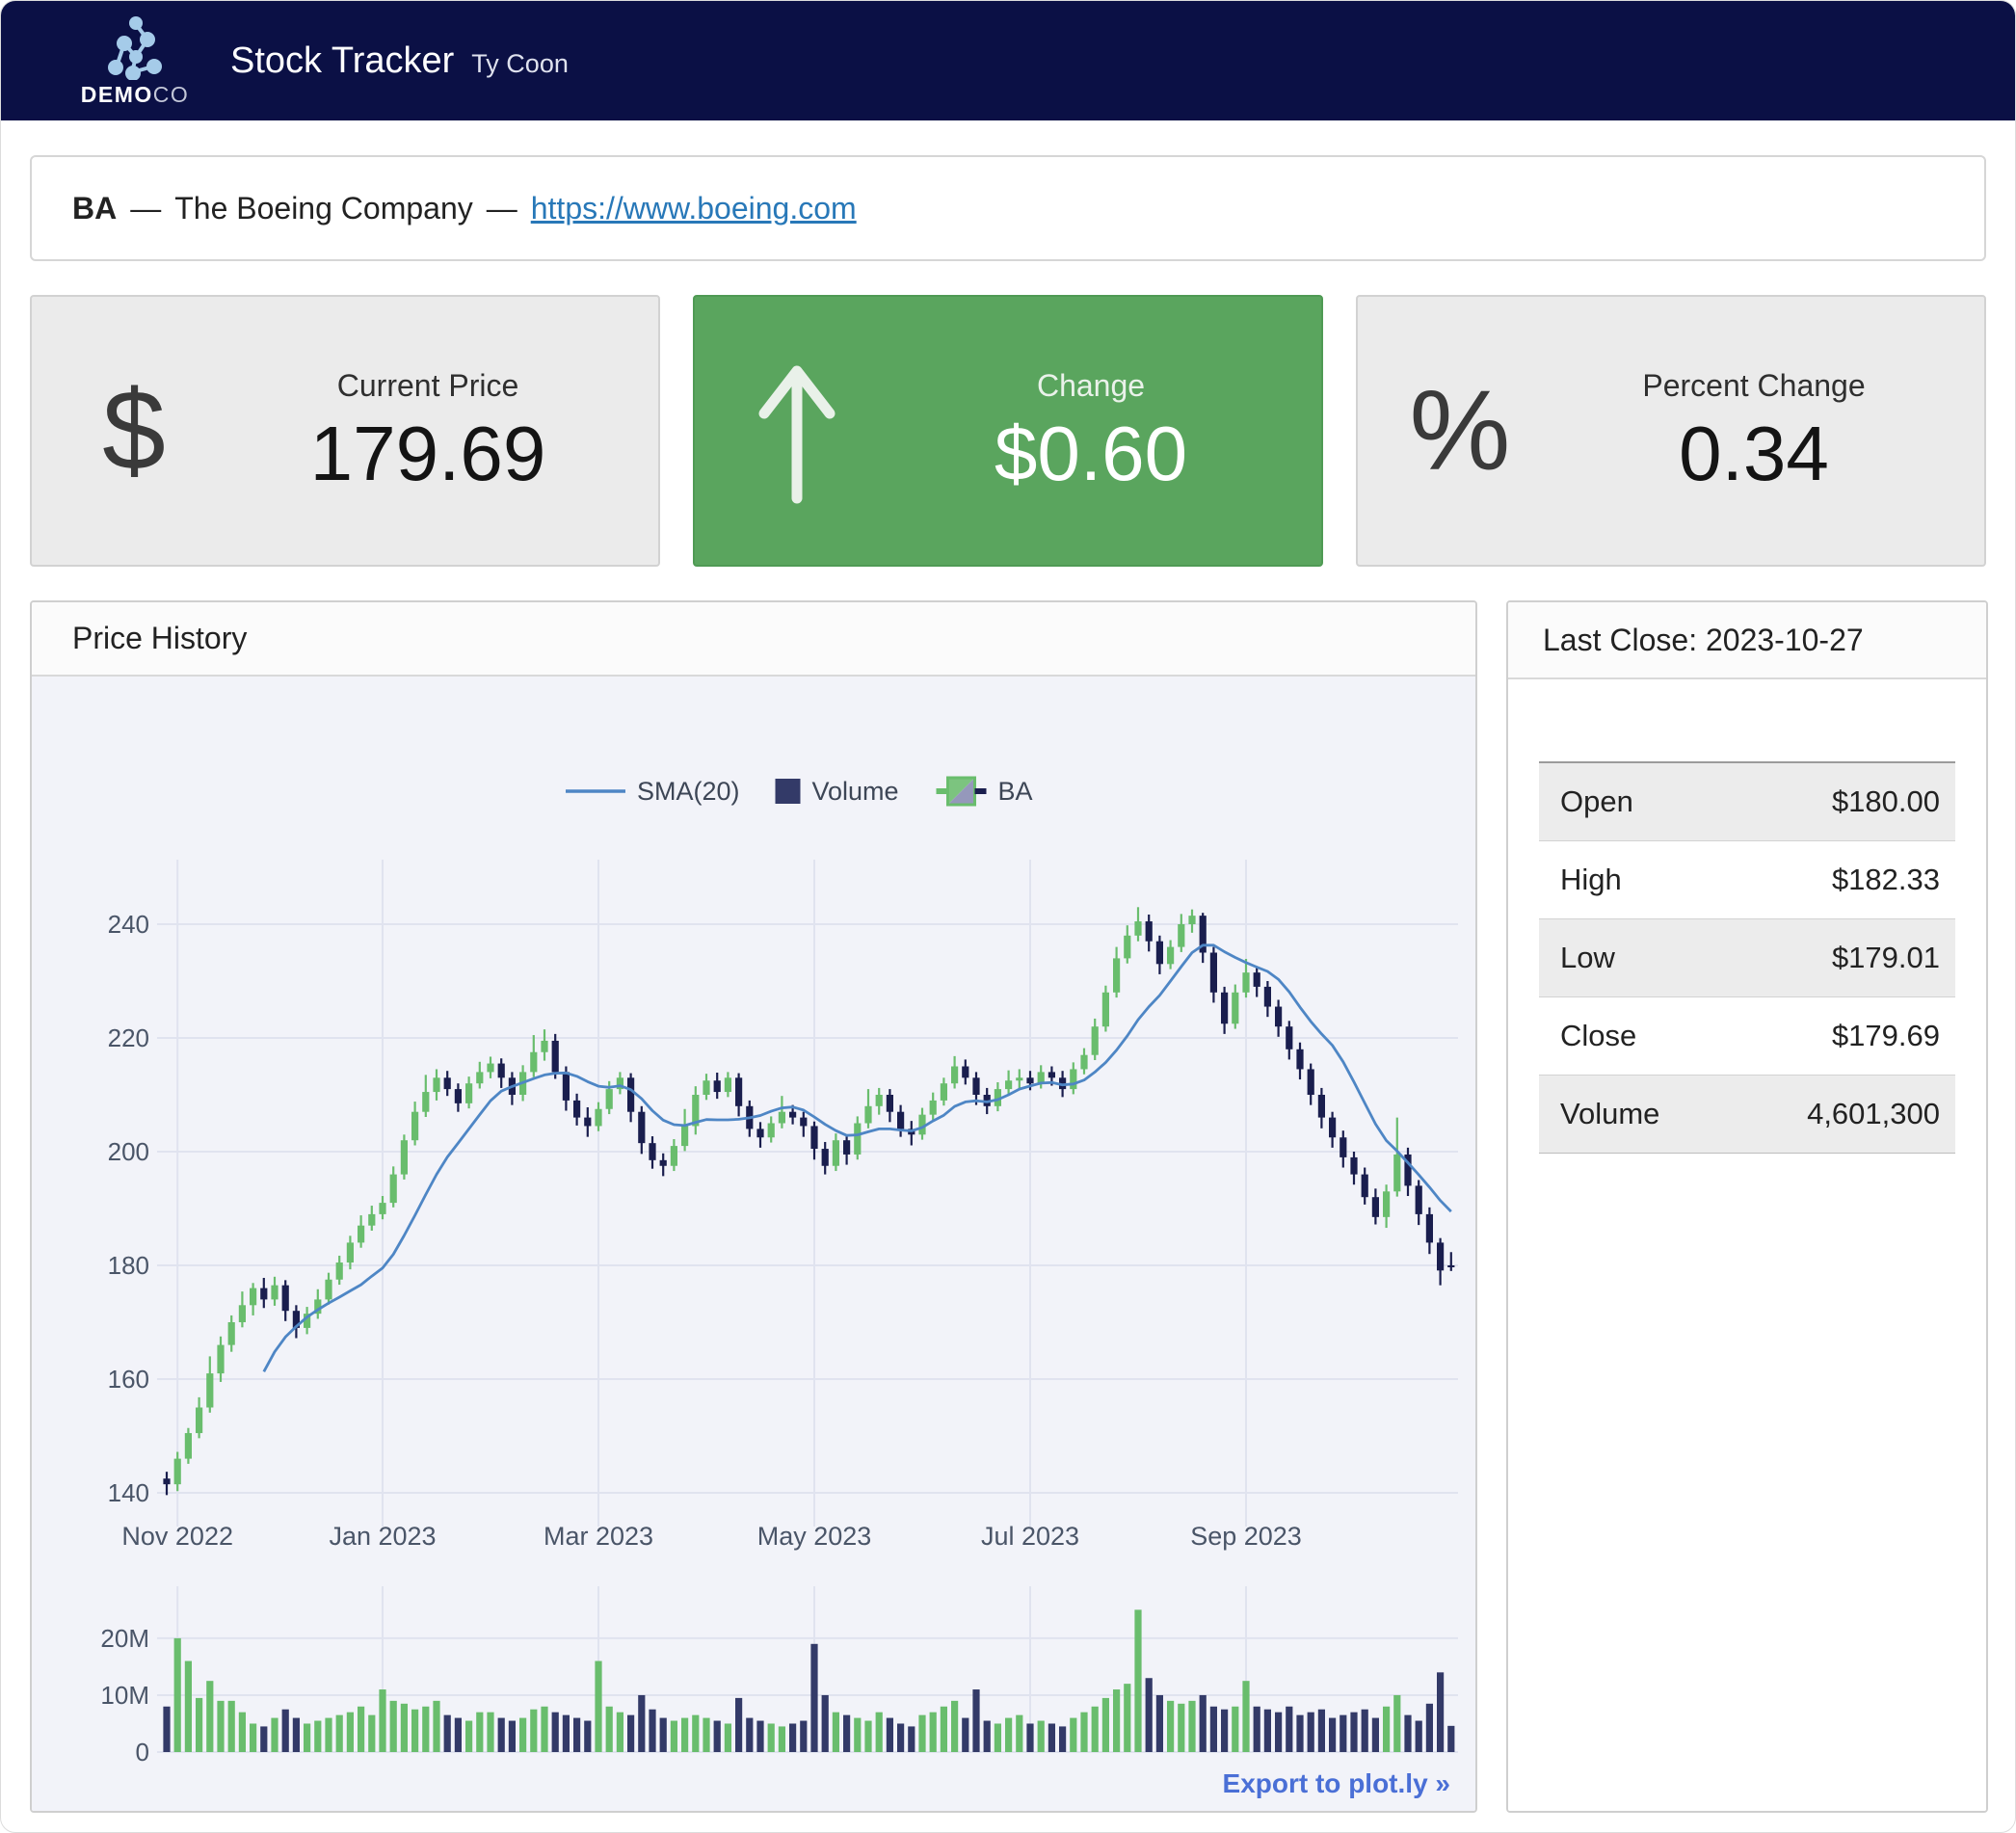 The height and width of the screenshot is (1833, 2016). Describe the element at coordinates (1747, 1114) in the screenshot. I see `table-row-volume: Volume 4,601,300` at that location.